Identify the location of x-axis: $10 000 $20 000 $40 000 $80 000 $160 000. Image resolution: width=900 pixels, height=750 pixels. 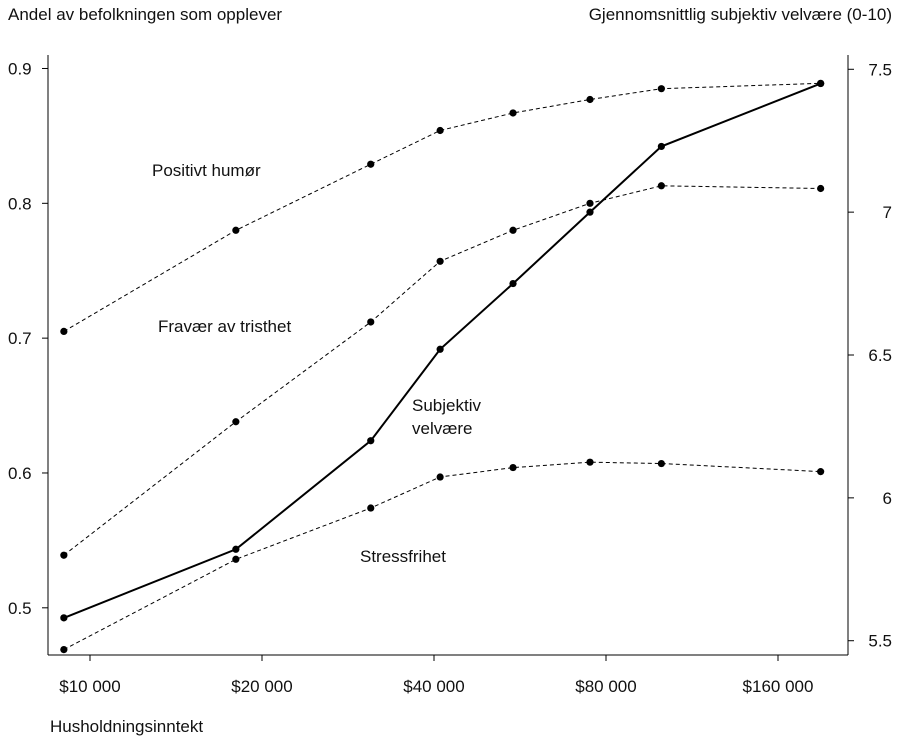
(436, 675).